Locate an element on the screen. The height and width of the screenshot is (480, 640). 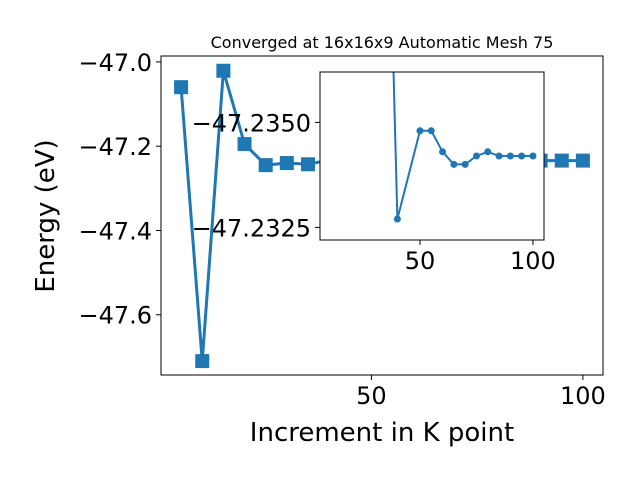
y-axis-label: Energy (eV) is located at coordinates (46, 215).